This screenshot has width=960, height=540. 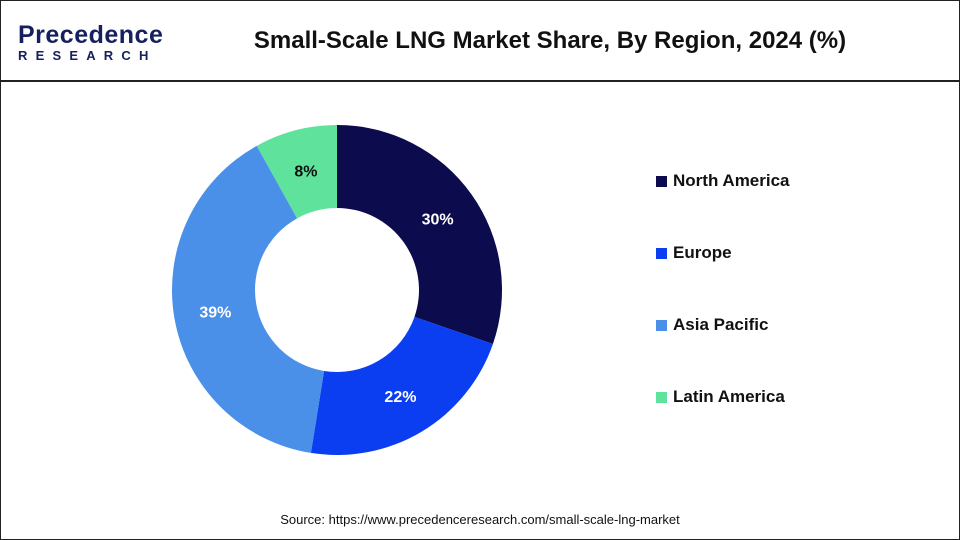 I want to click on legend-label: North America, so click(x=731, y=180).